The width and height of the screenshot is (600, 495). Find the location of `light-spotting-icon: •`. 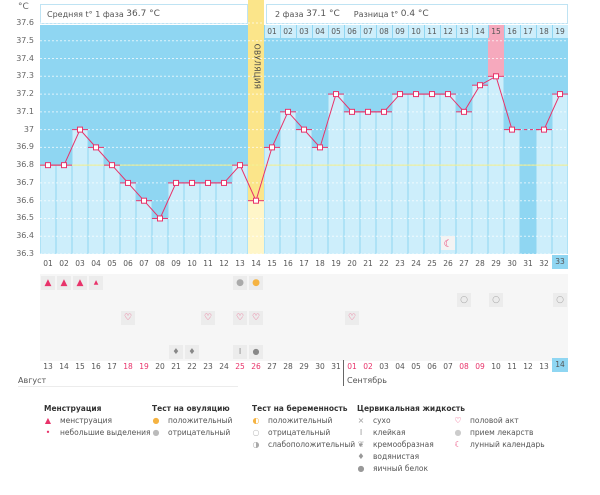

light-spotting-icon: • is located at coordinates (48, 432).